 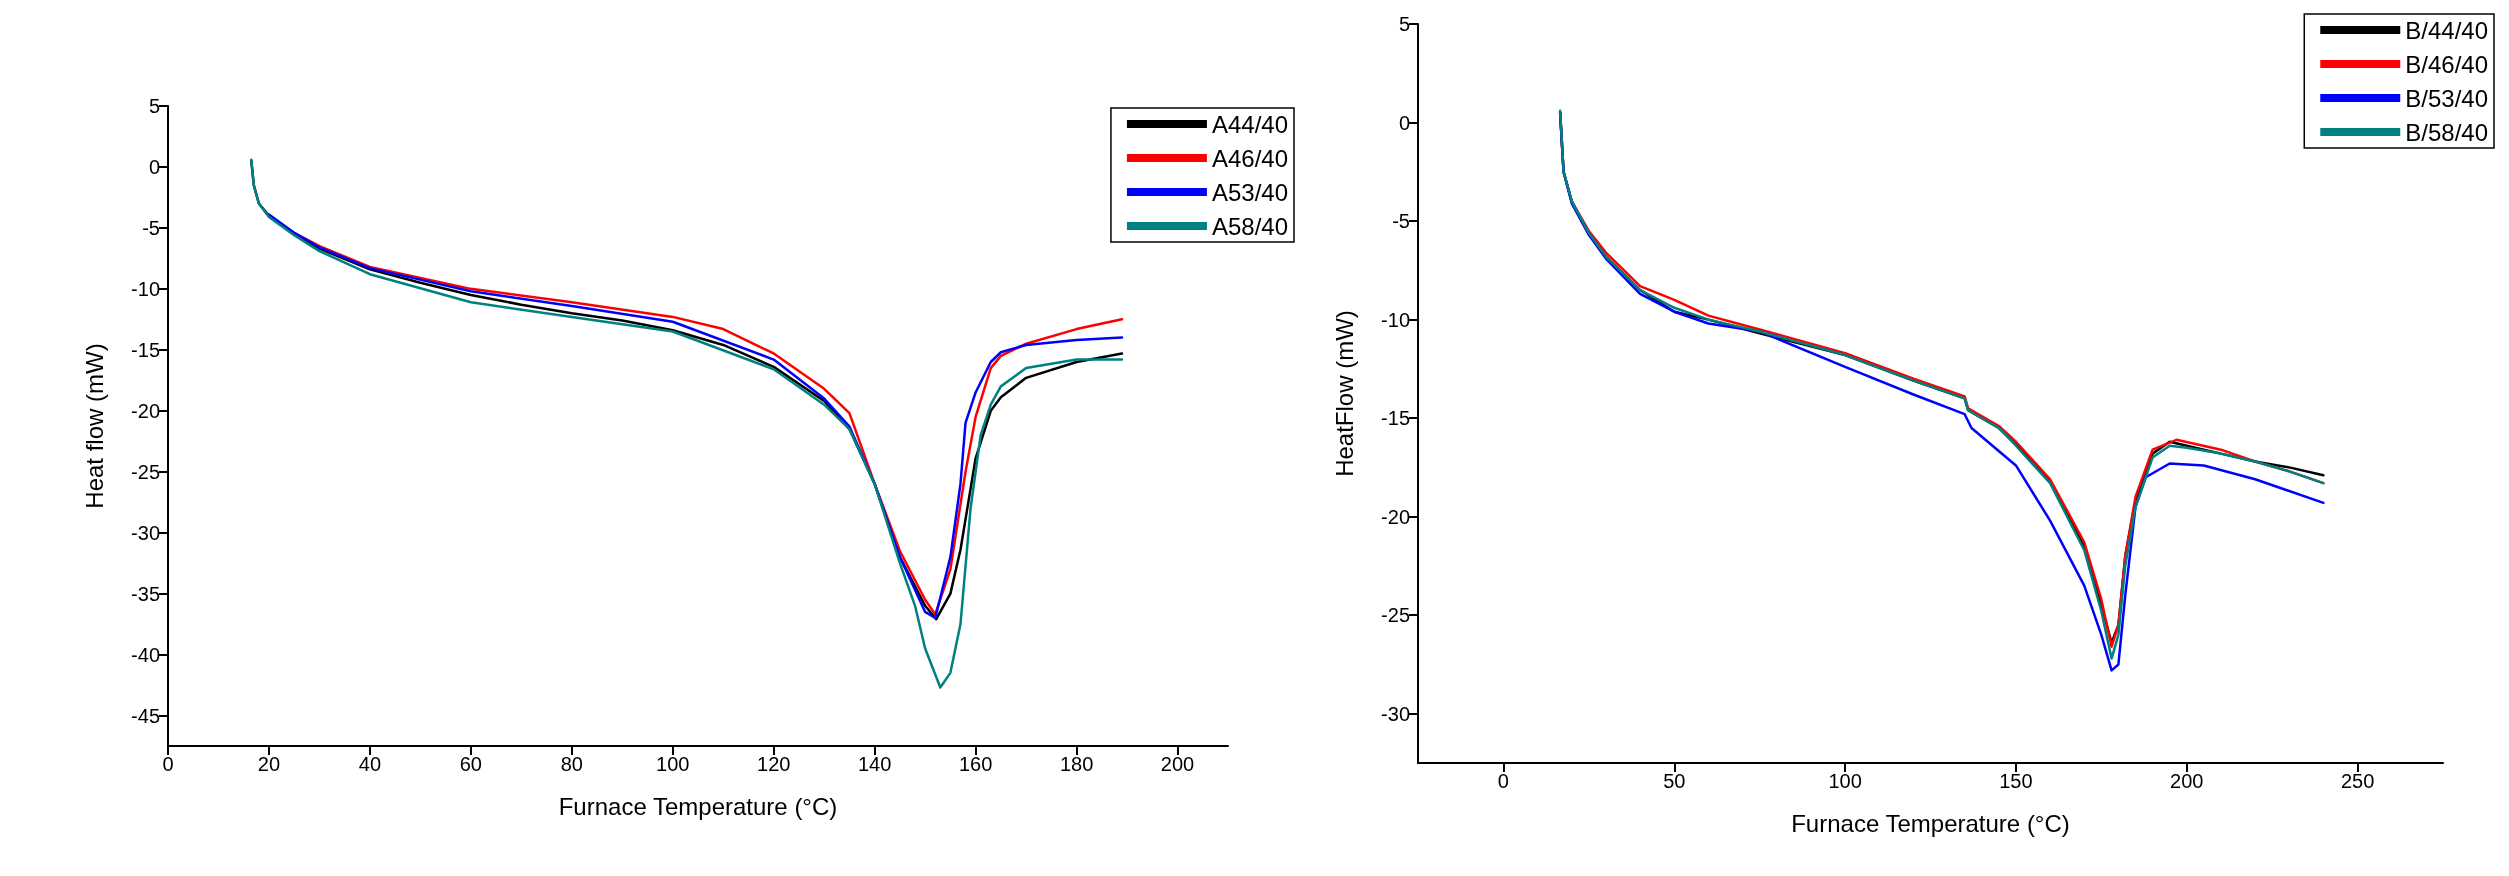 I want to click on x-tick-label: 150, so click(x=2016, y=781).